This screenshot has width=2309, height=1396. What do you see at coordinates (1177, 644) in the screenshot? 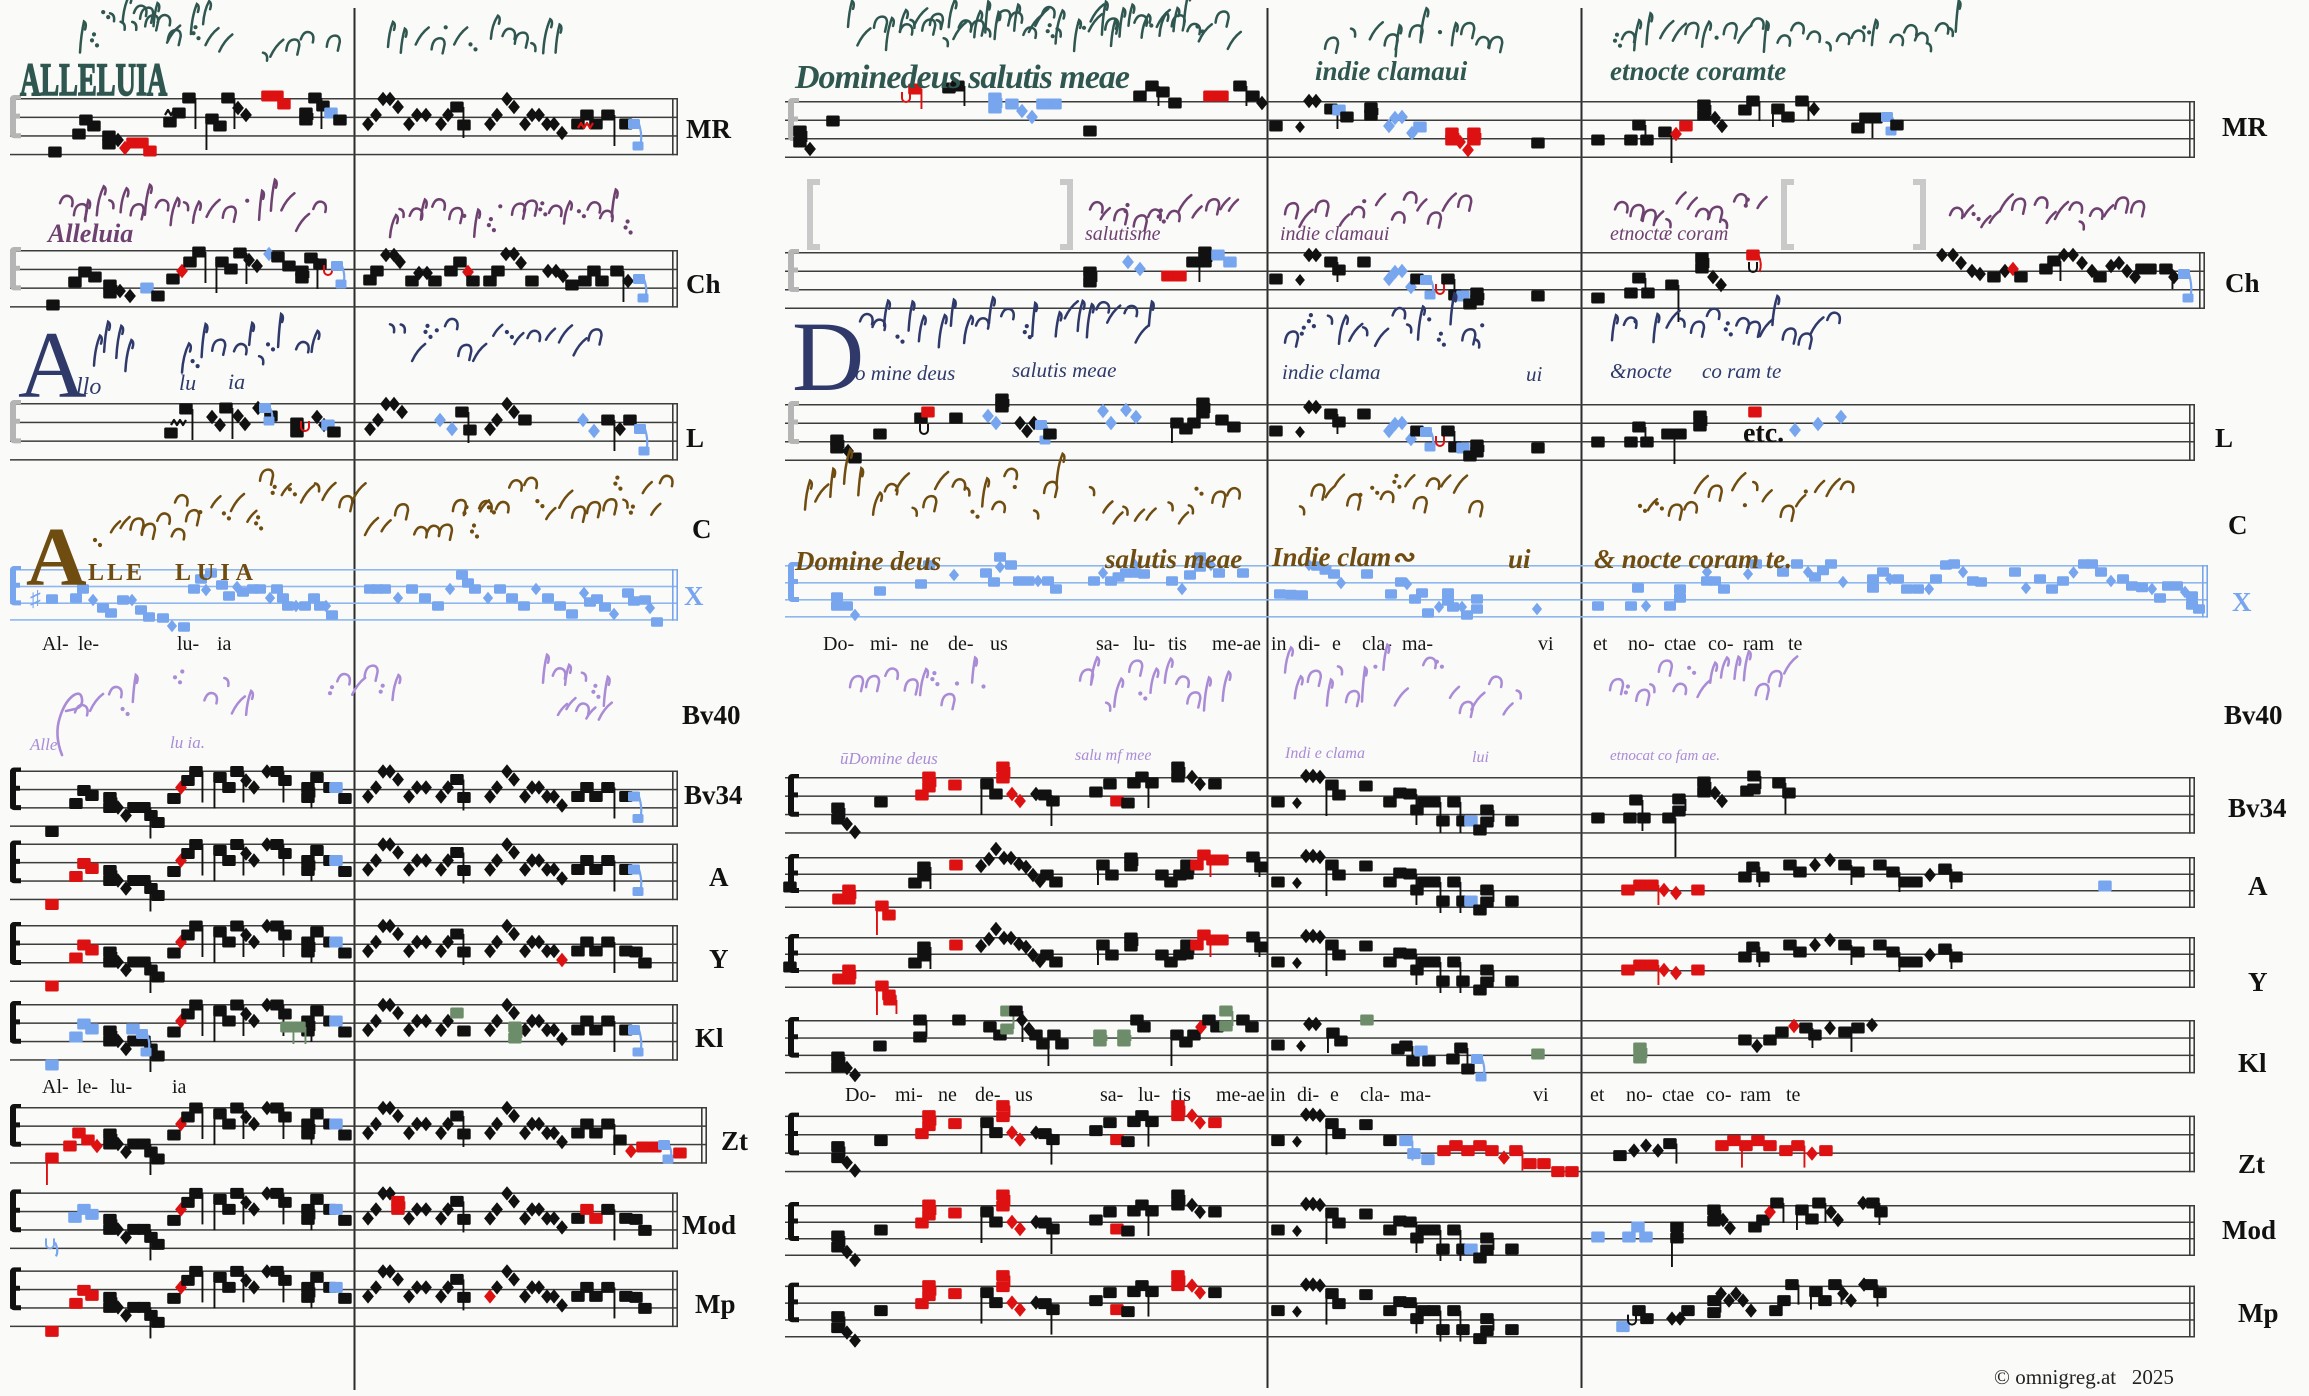
I see `svg-text: tis` at bounding box center [1177, 644].